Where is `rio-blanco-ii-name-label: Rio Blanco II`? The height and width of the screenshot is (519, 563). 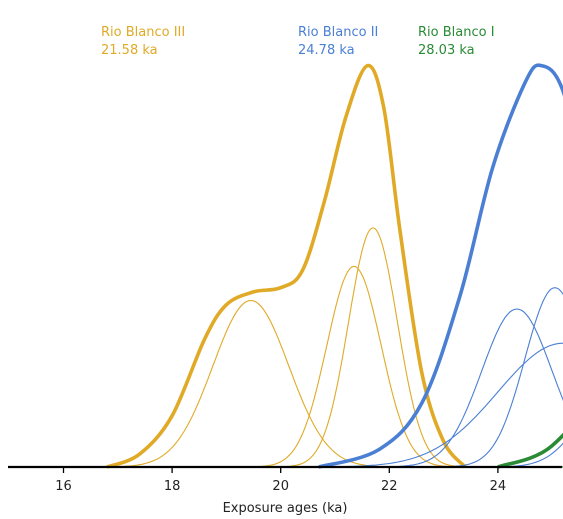
rio-blanco-ii-name-label: Rio Blanco II is located at coordinates (338, 32).